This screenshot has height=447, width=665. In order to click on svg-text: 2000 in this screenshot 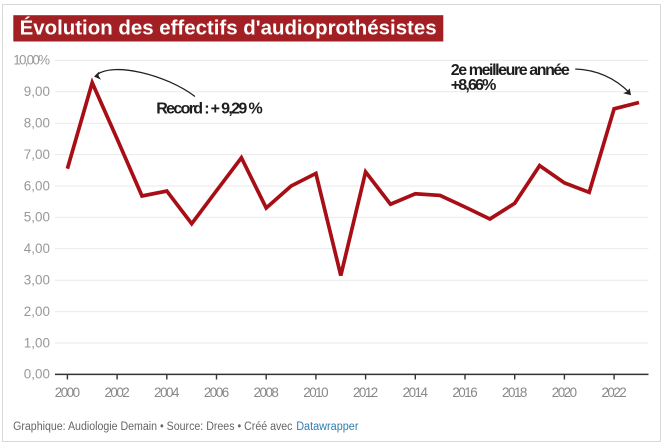, I will do `click(67, 392)`.